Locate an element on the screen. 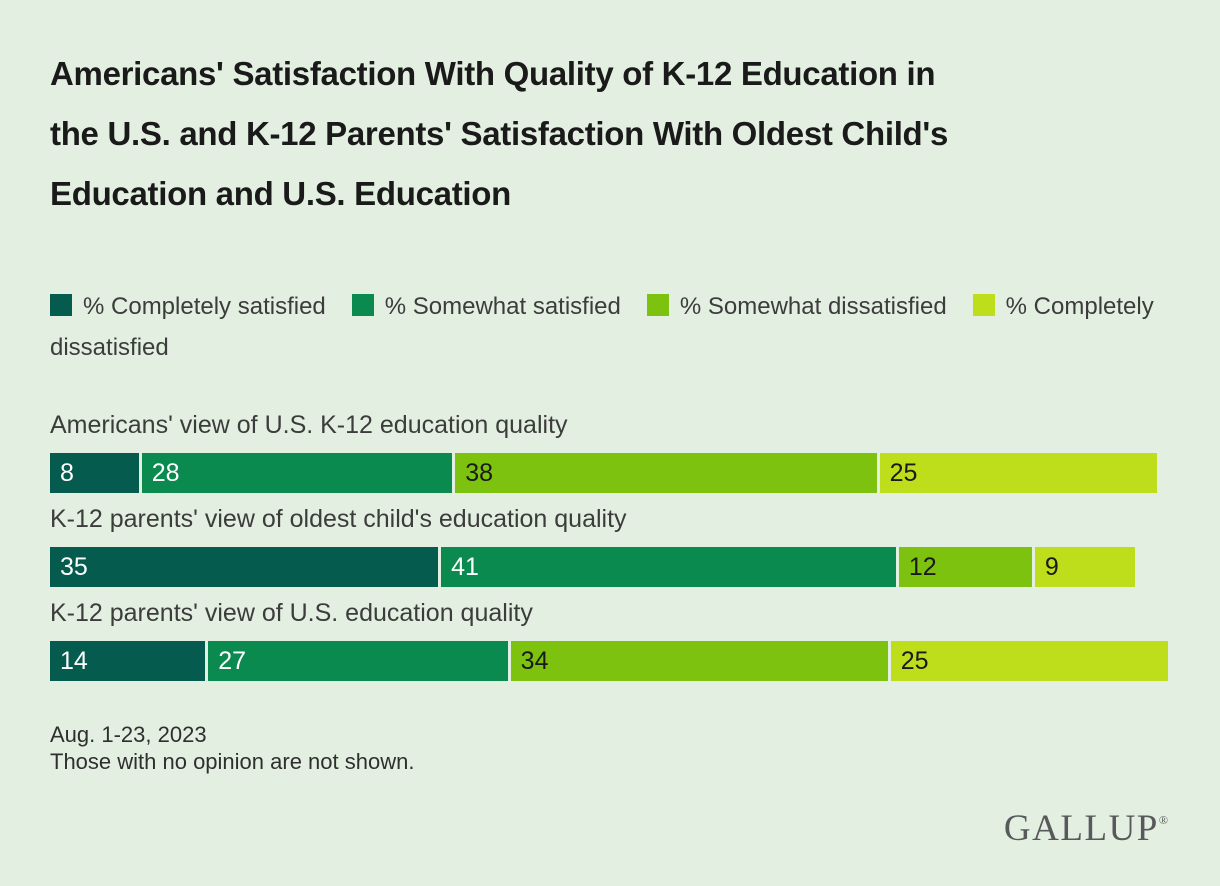 This screenshot has width=1220, height=886. bar-value-label: 35 is located at coordinates (74, 566).